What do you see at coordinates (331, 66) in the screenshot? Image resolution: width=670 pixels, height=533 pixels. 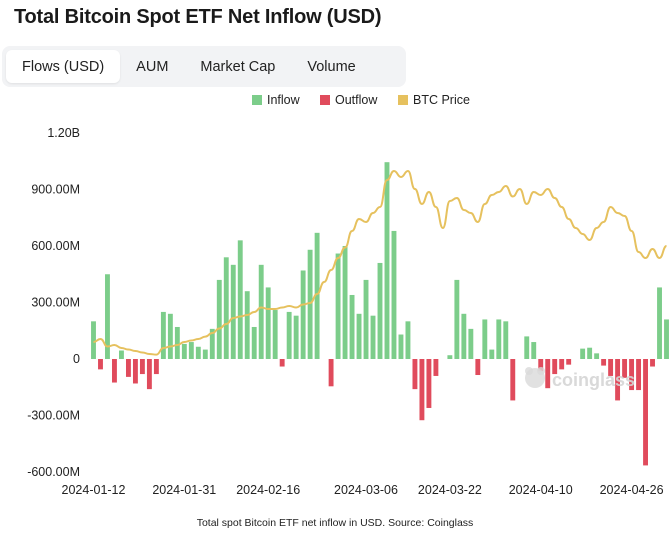 I see `tab-volume: Volume` at bounding box center [331, 66].